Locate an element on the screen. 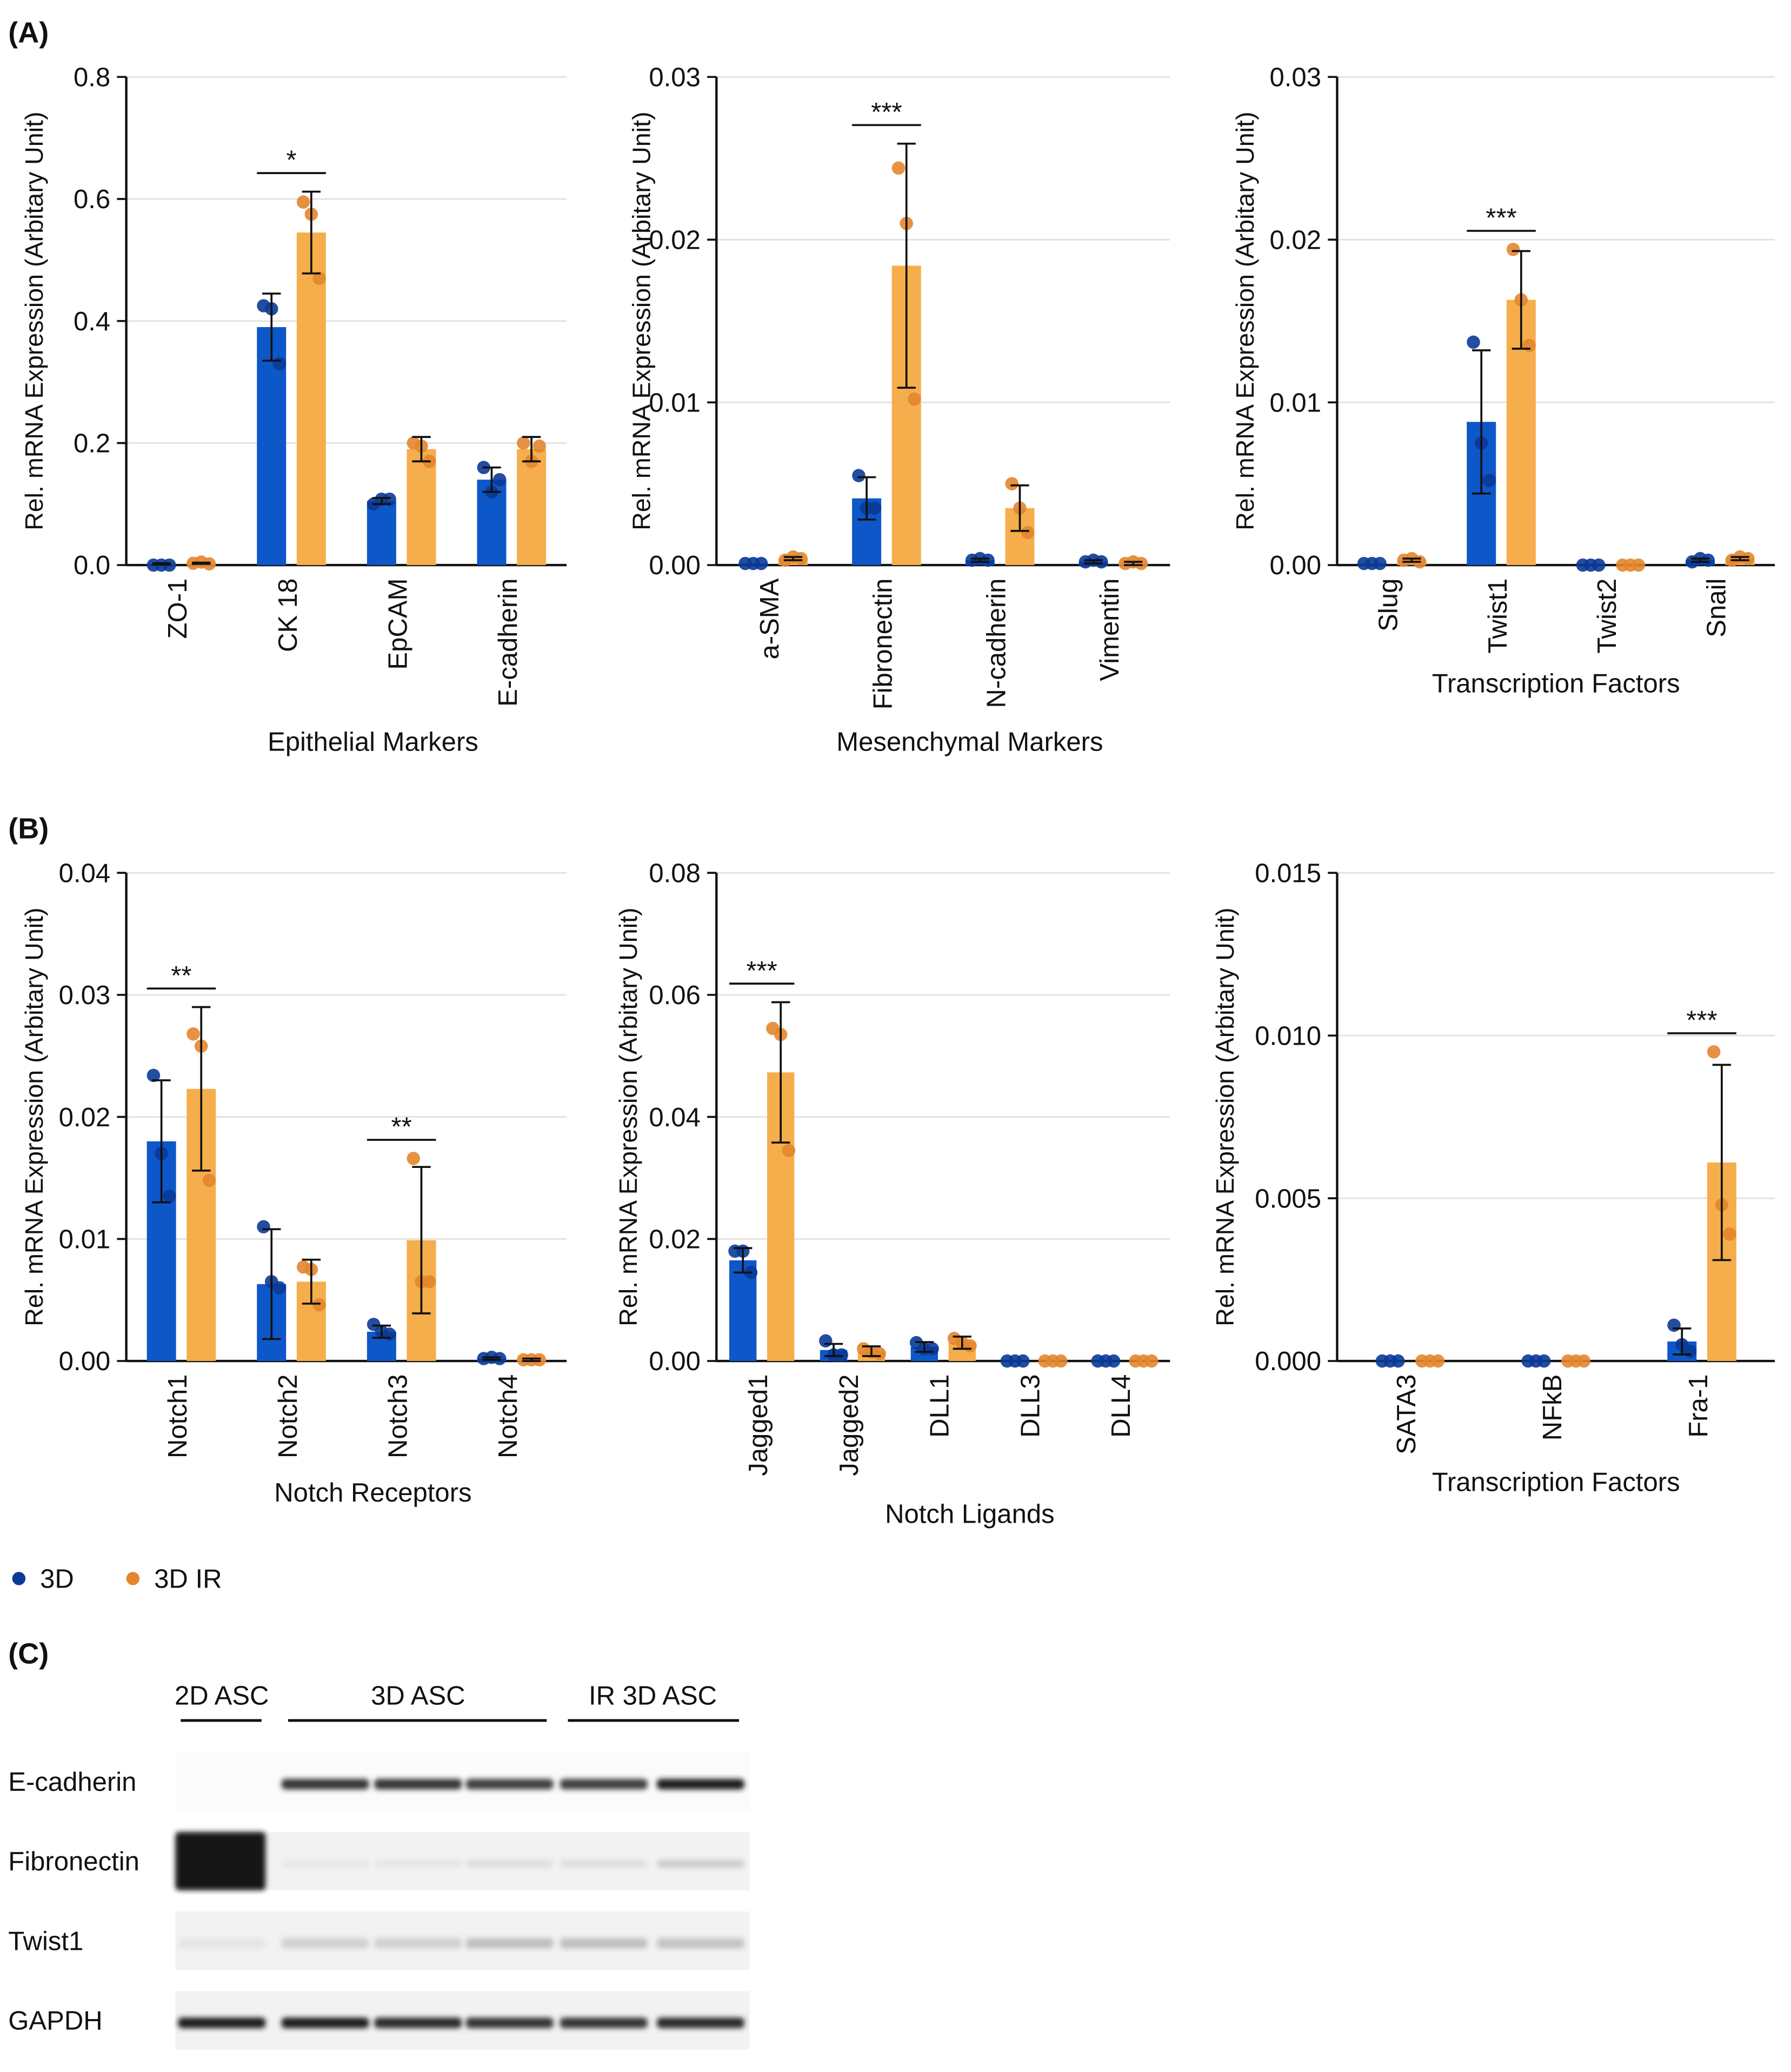 This screenshot has width=1791, height=2072. bar-3d is located at coordinates (381, 533).